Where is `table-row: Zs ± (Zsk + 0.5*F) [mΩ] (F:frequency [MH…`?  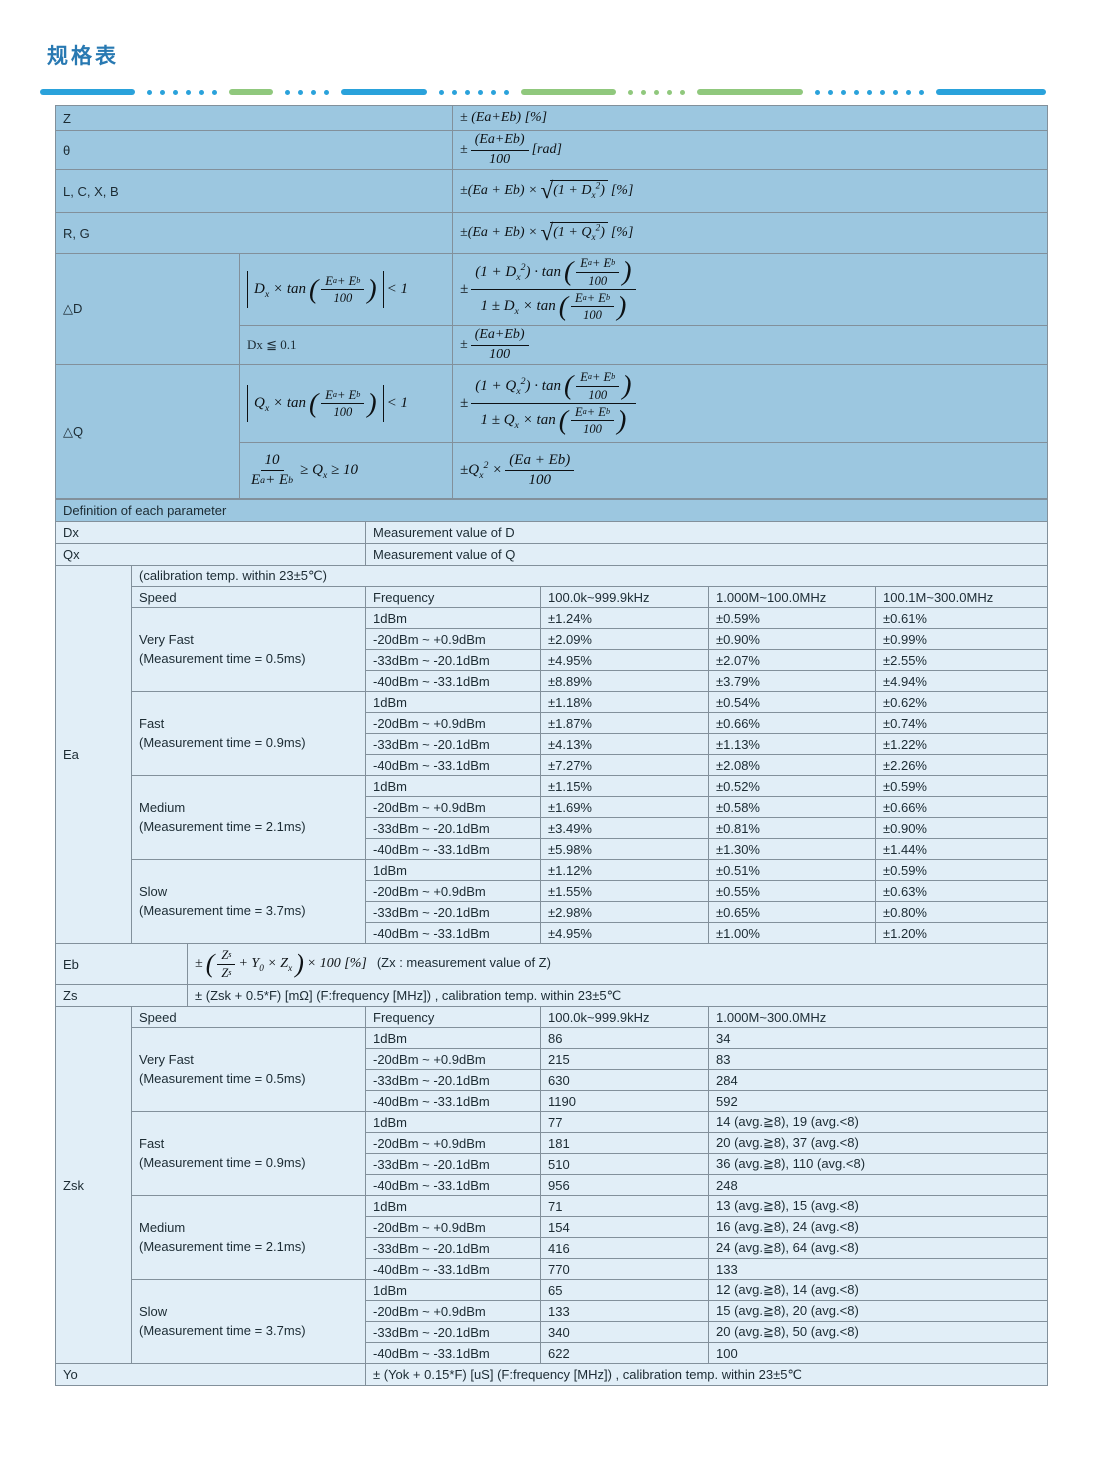
table-row: Zs ± (Zsk + 0.5*F) [mΩ] (F:frequency [MH… is located at coordinates (552, 995).